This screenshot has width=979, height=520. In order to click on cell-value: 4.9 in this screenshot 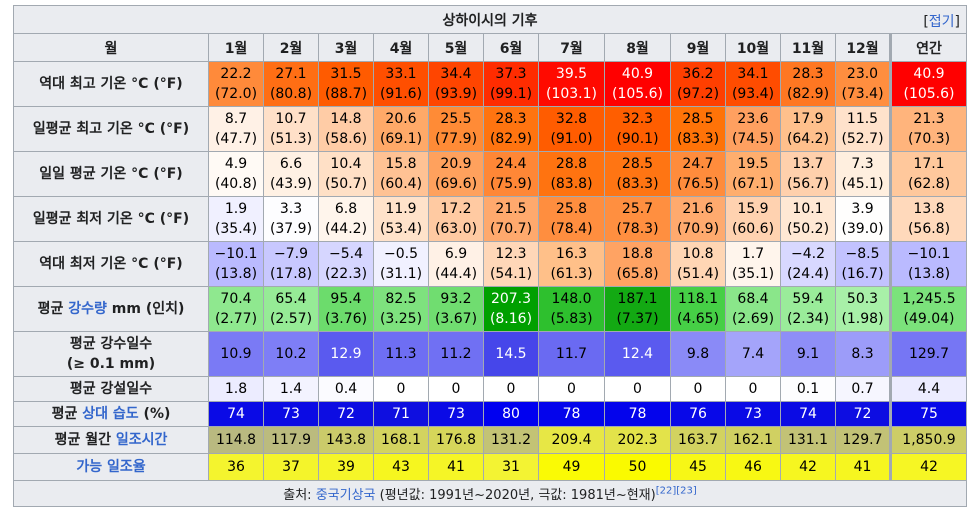, I will do `click(236, 164)`.